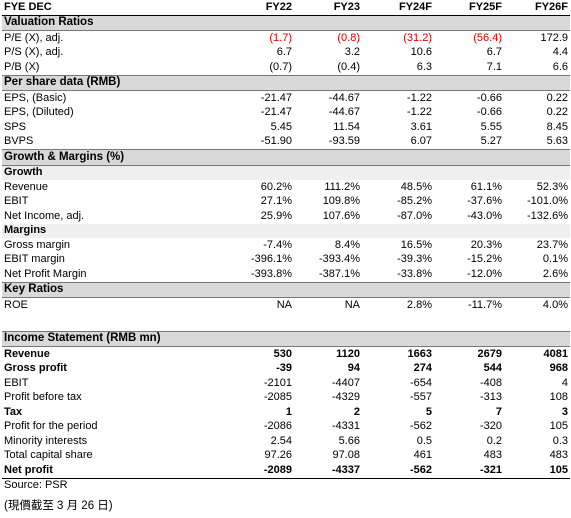 The width and height of the screenshot is (571, 518). I want to click on value: (56.4), so click(487, 37).